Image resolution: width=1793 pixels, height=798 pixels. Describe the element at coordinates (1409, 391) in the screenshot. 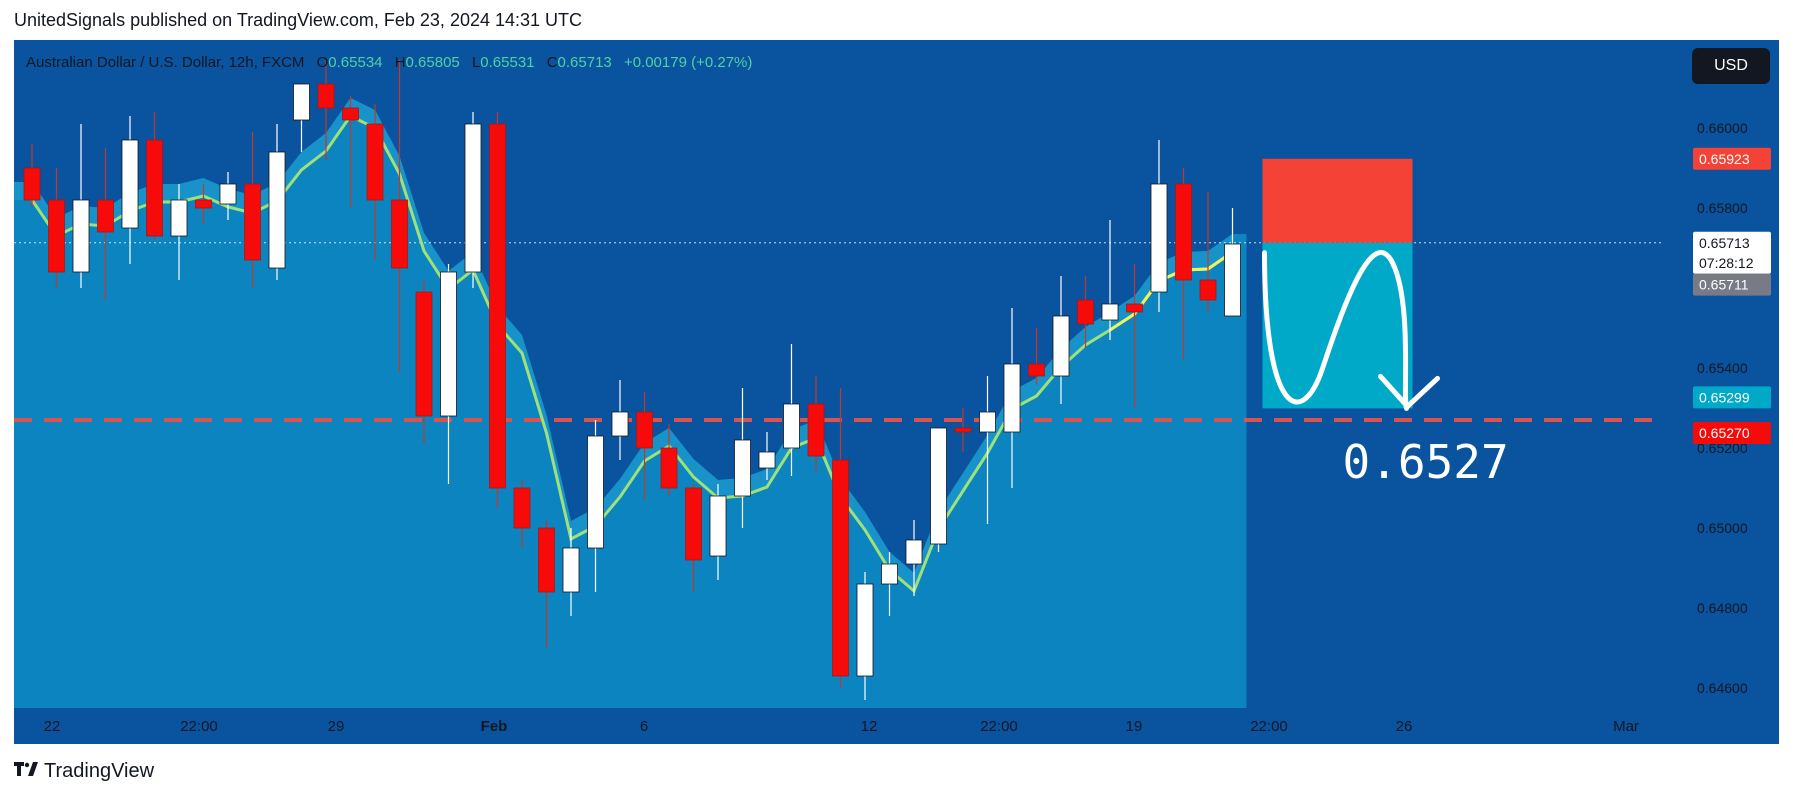

I see `forecast-arrow-head` at that location.